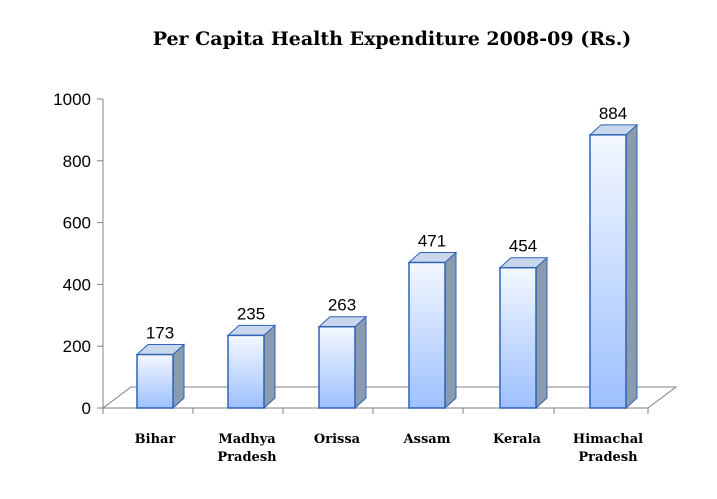 The image size is (717, 499). What do you see at coordinates (337, 439) in the screenshot?
I see `x-tick-label: Orissa` at bounding box center [337, 439].